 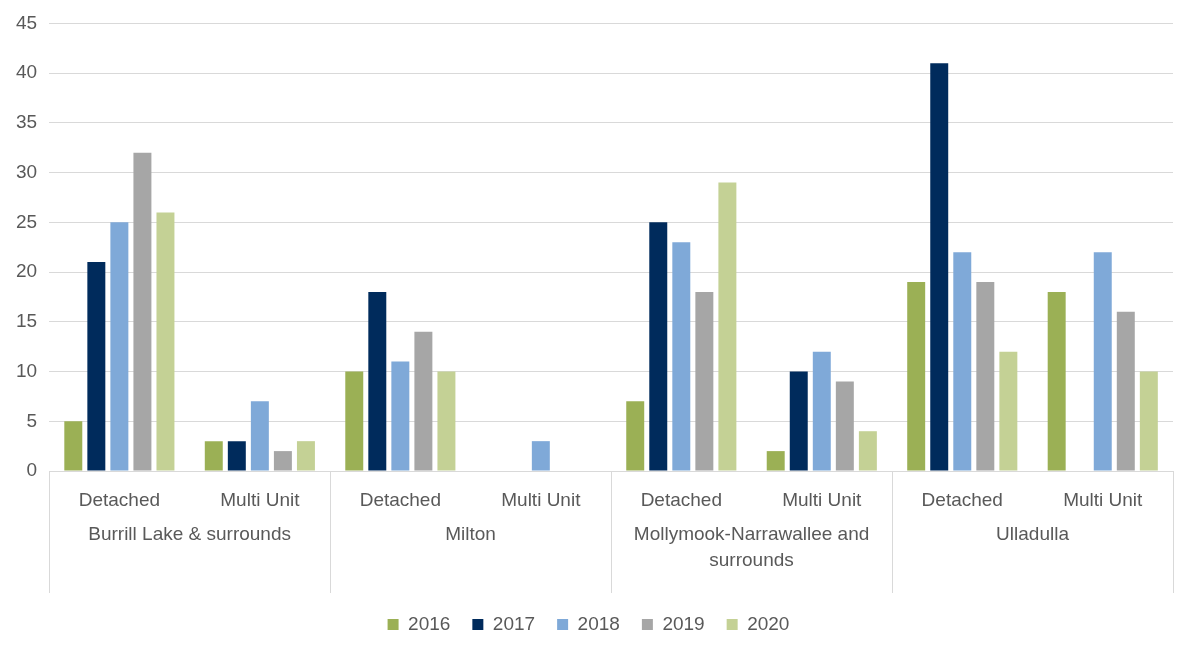 I want to click on y-tick-label: 35, so click(x=26, y=122).